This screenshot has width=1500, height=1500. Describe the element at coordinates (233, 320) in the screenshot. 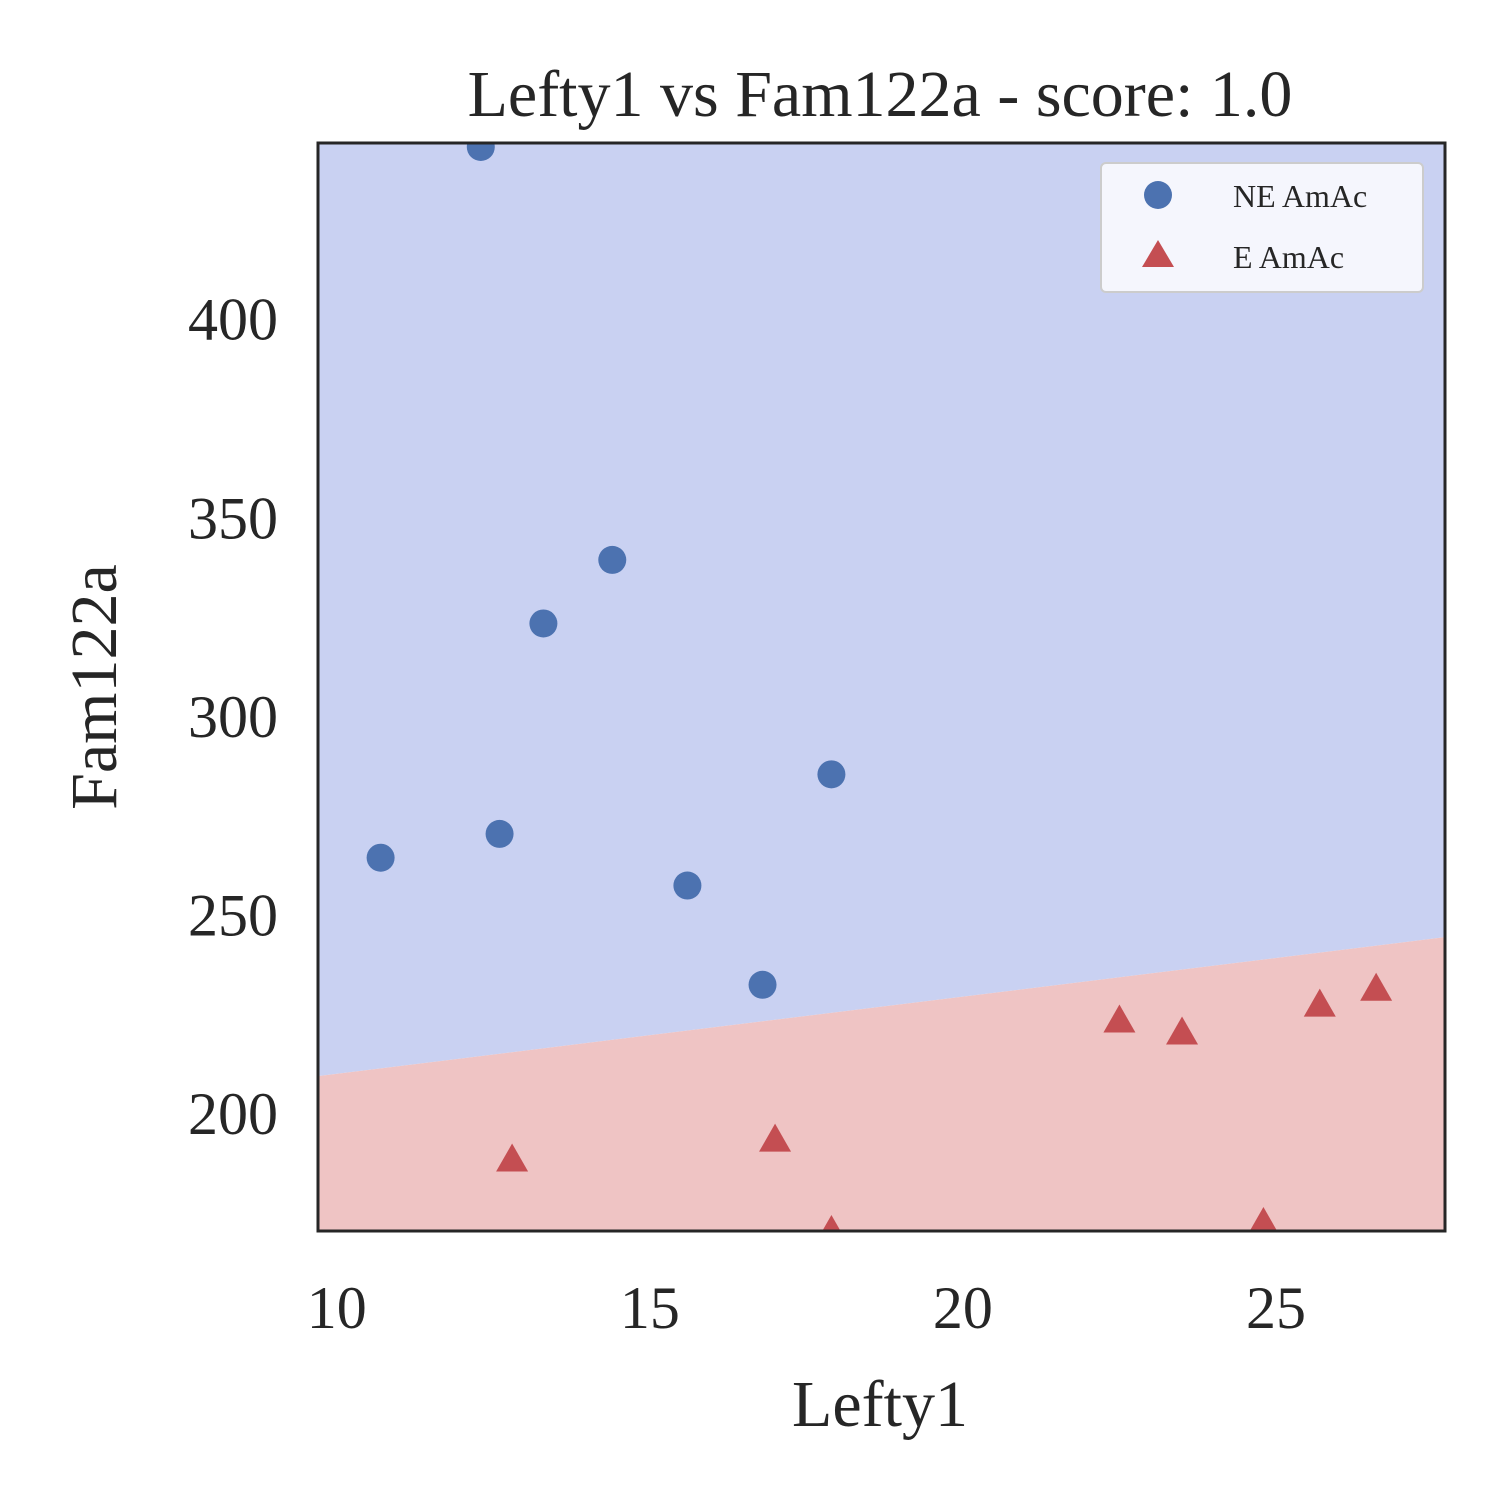

I see `y-tick-label: 400` at that location.